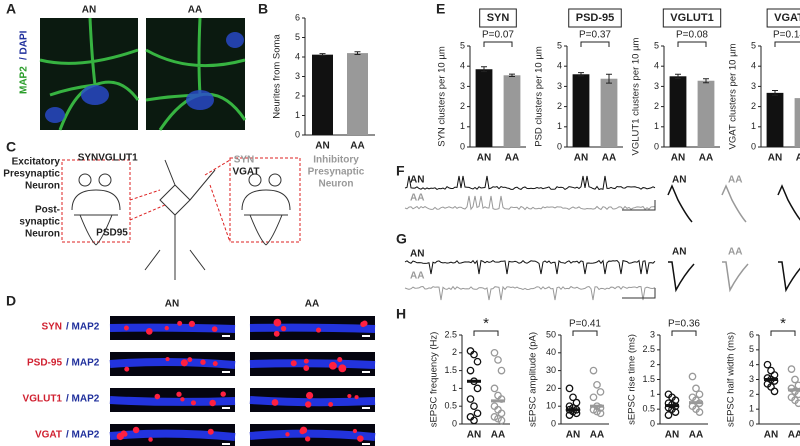 The height and width of the screenshot is (446, 800). I want to click on y-axis-label: sEPSC amplitude (pA), so click(533, 379).